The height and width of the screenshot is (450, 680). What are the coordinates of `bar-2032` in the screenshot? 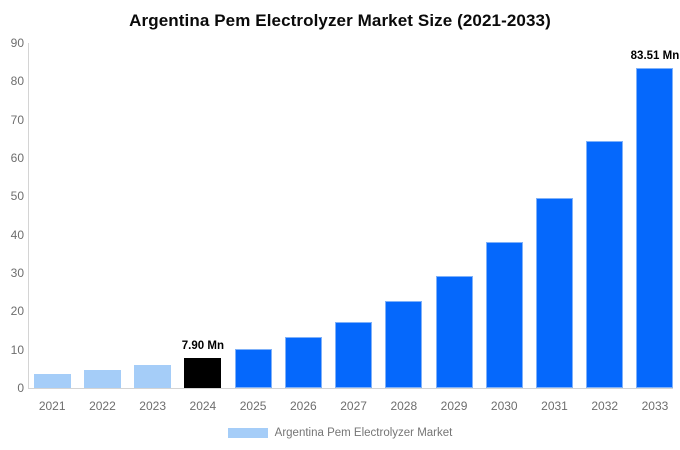 It's located at (605, 264).